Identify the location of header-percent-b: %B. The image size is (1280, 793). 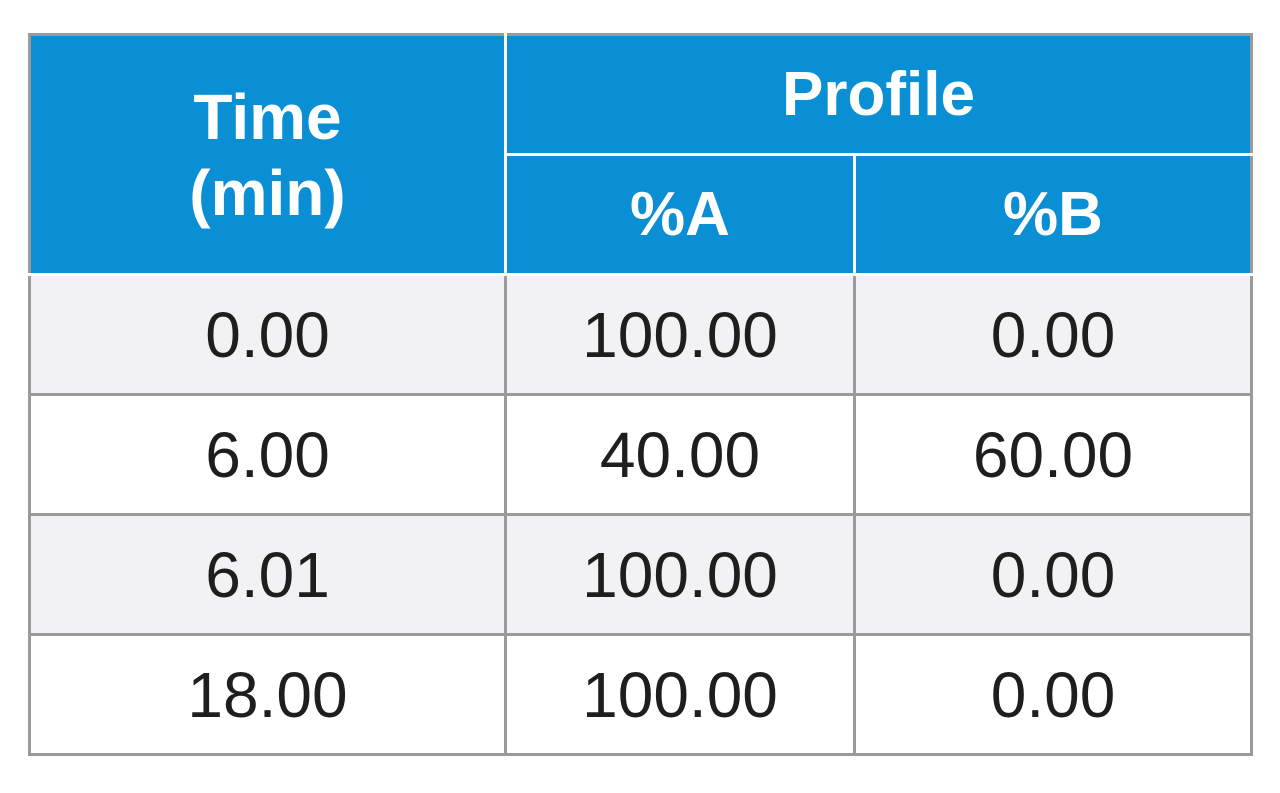
(1053, 214).